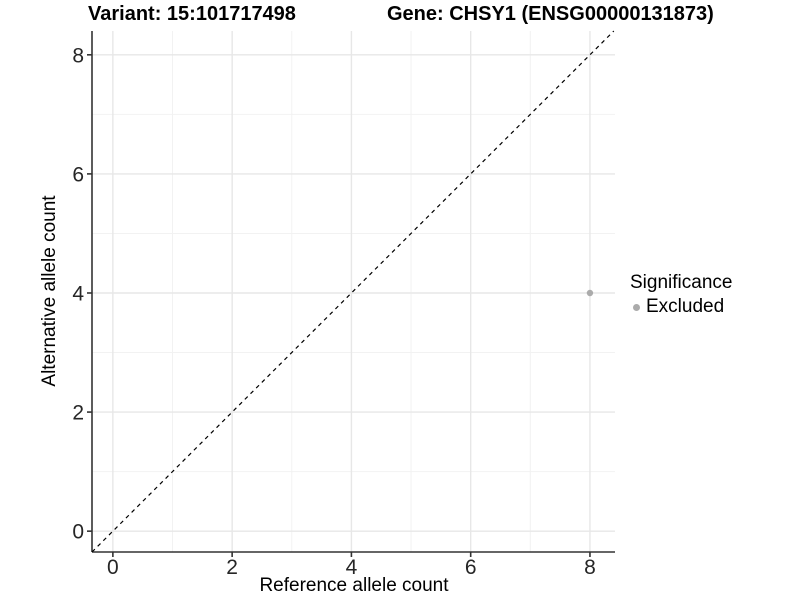 The image size is (800, 600). I want to click on y-tick-label: 0, so click(78, 532).